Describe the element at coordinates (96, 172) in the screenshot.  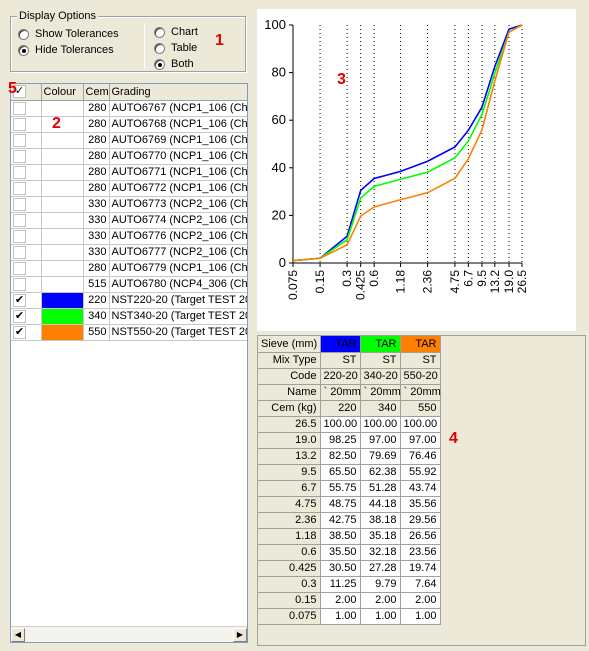
I see `cem-cell: 280` at that location.